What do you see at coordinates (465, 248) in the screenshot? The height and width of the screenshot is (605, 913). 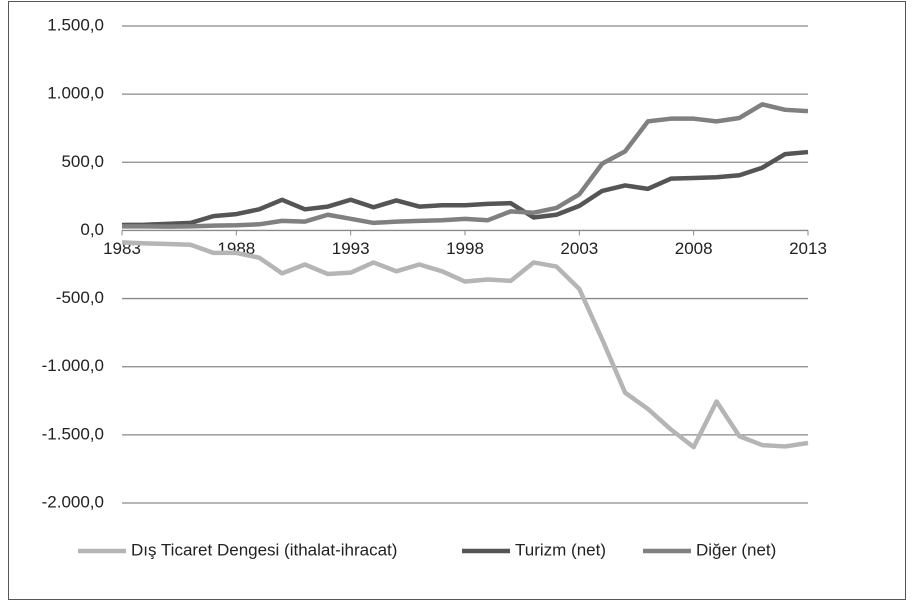 I see `x-tick-label: 1998` at bounding box center [465, 248].